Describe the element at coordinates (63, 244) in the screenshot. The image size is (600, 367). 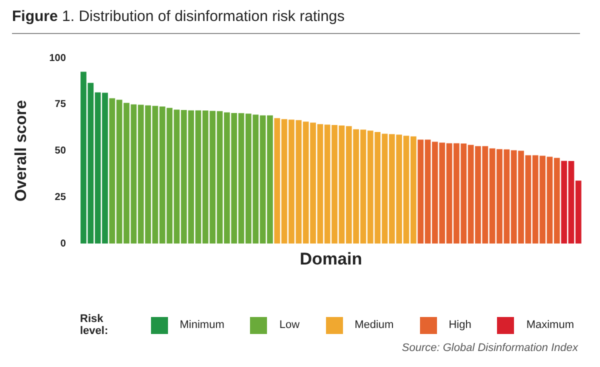
I see `y-tick-label: 0` at that location.